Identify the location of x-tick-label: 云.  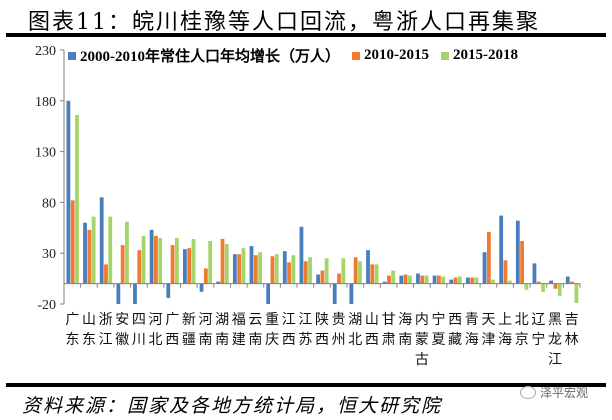
(255, 320).